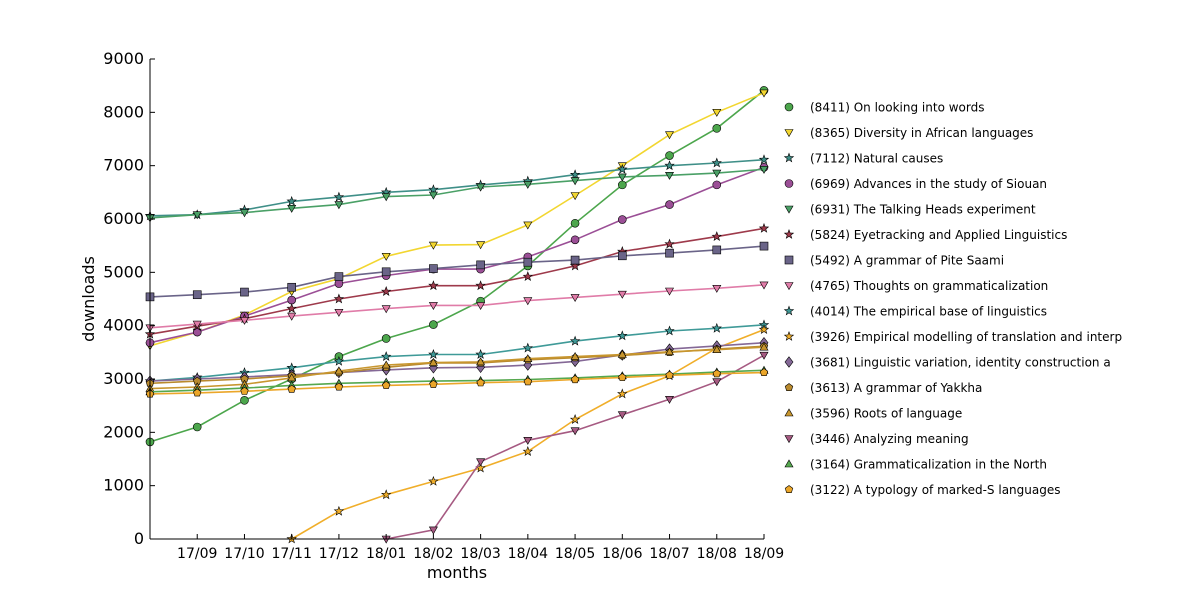 This screenshot has height=600, width=1200. I want to click on legend-item: (4765) Thoughts on grammaticalization, so click(916, 286).